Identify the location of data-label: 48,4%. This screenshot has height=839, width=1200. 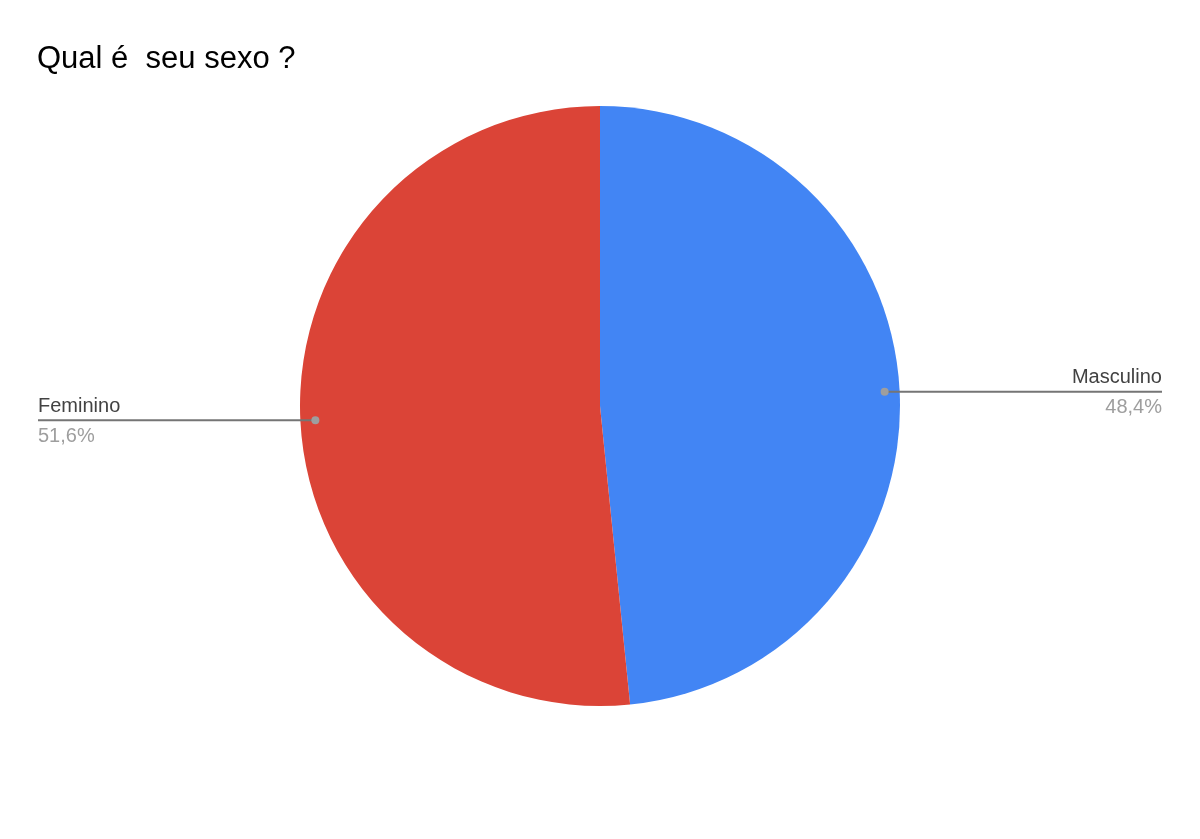
(1134, 406).